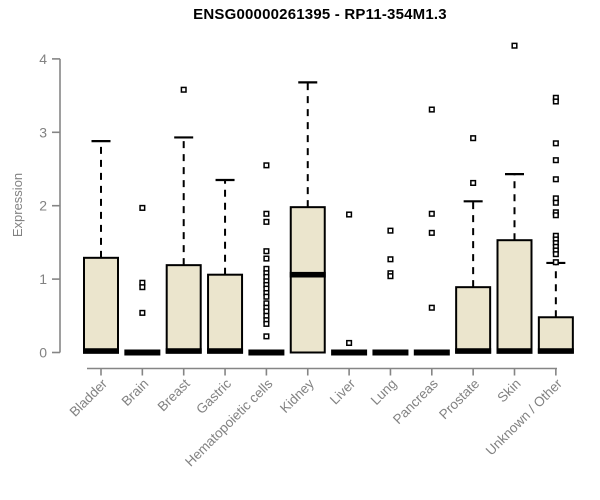 The height and width of the screenshot is (500, 600). What do you see at coordinates (213, 396) in the screenshot?
I see `x-category-label: Gastric` at bounding box center [213, 396].